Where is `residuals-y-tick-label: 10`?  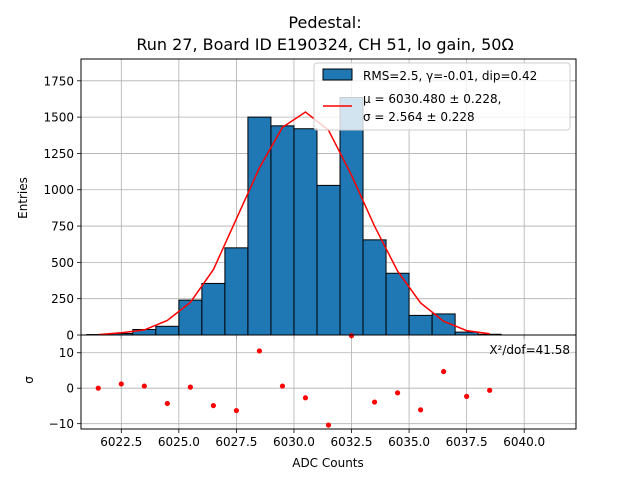
residuals-y-tick-label: 10 is located at coordinates (66, 353).